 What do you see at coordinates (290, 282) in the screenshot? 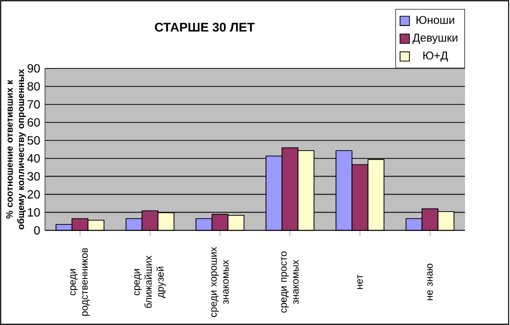
I see `x-tick-label: среди просто знакомых` at bounding box center [290, 282].